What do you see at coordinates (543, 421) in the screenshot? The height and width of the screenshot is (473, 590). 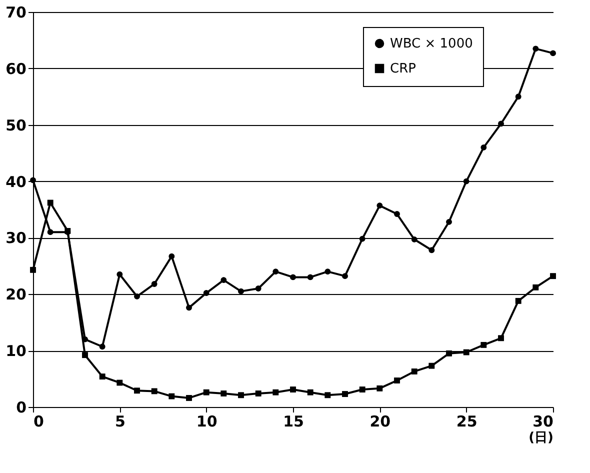 I see `x-tick-label: 30` at bounding box center [543, 421].